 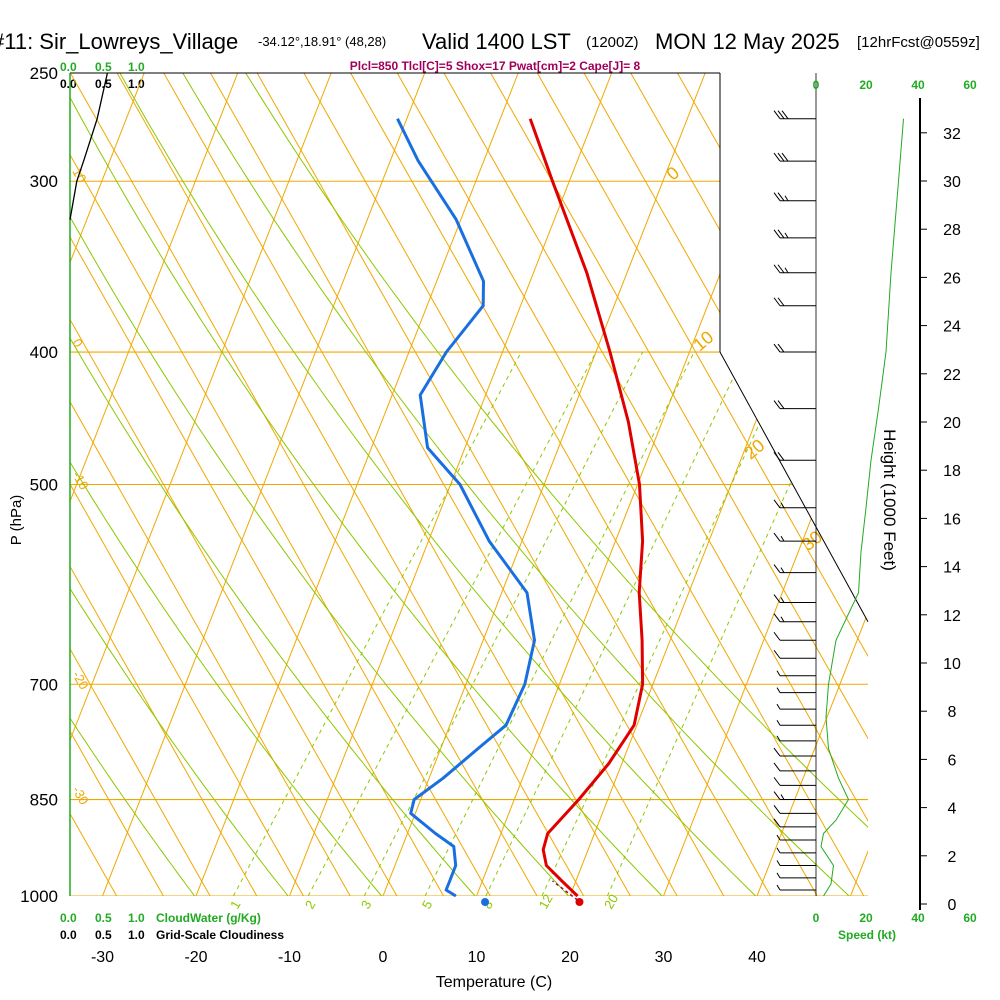 What do you see at coordinates (103, 935) in the screenshot?
I see `cloudiness-tick: 0.5` at bounding box center [103, 935].